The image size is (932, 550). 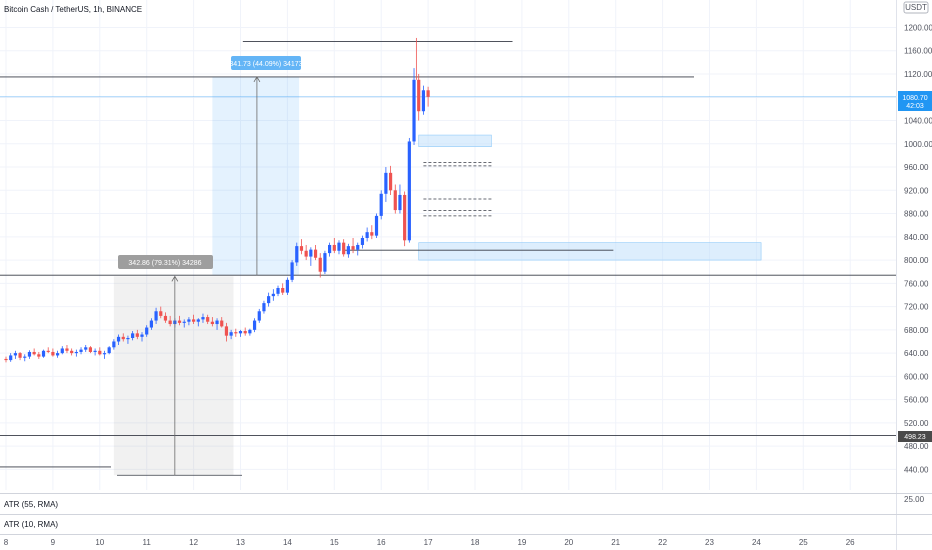 I want to click on time-tick-label: 21, so click(x=615, y=542).